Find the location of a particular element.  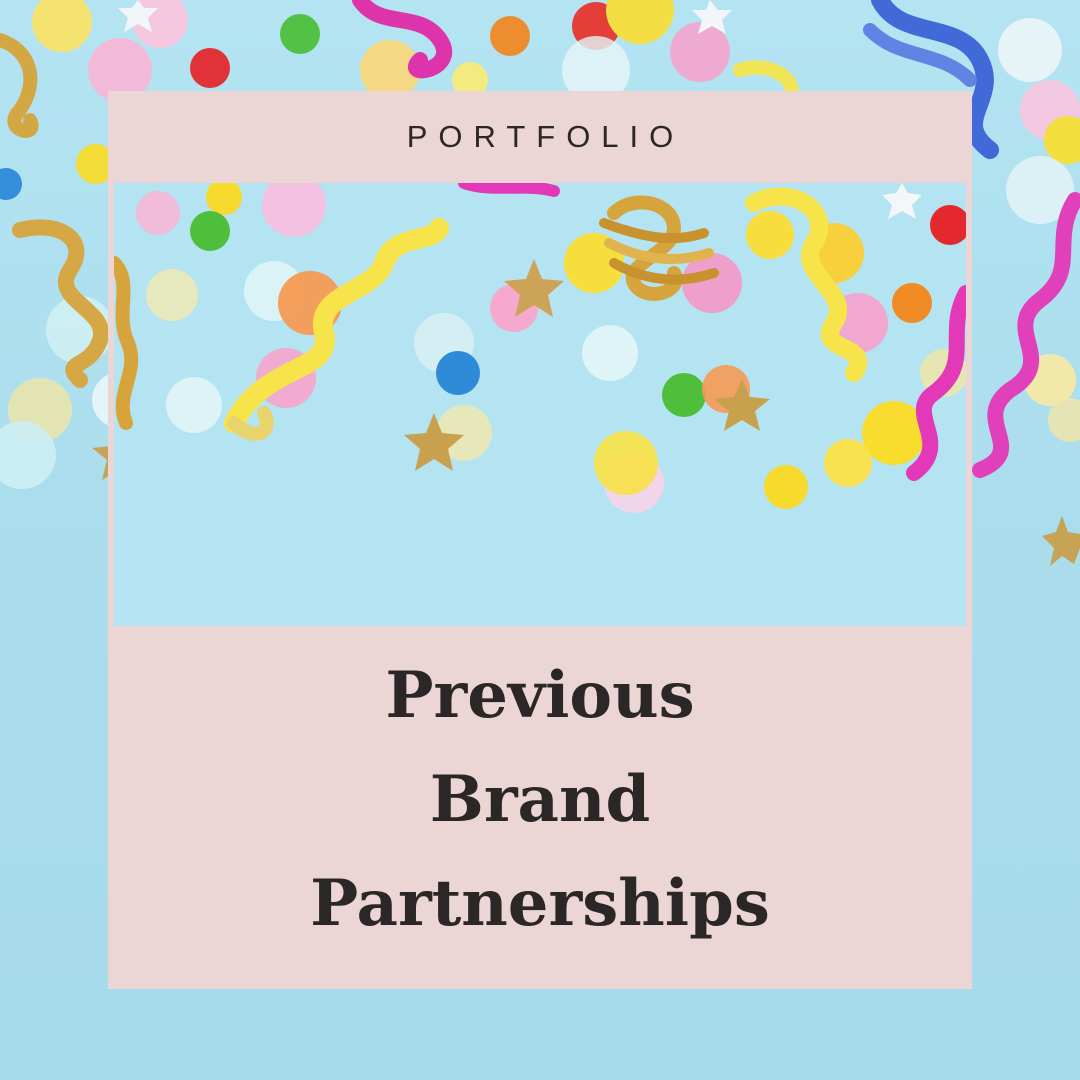

headline-line-1: Previous is located at coordinates (540, 695).